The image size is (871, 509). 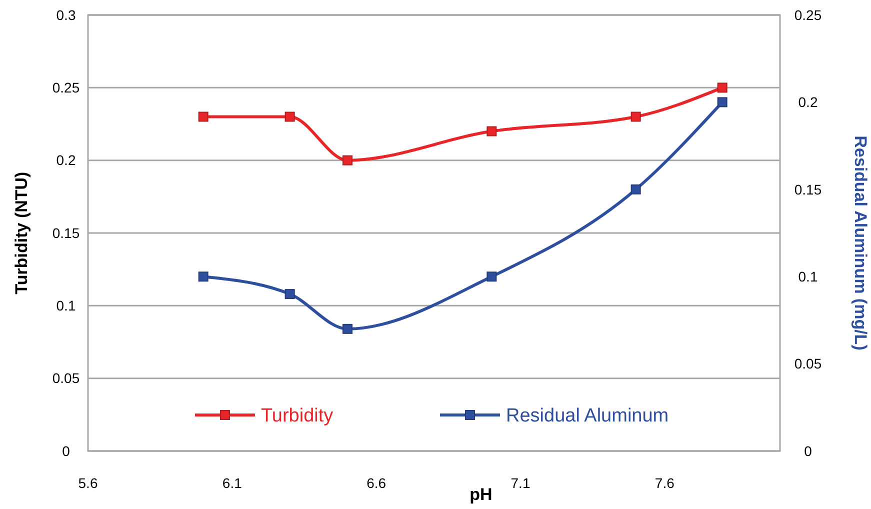 What do you see at coordinates (66, 232) in the screenshot?
I see `y-tick-label: 0.15` at bounding box center [66, 232].